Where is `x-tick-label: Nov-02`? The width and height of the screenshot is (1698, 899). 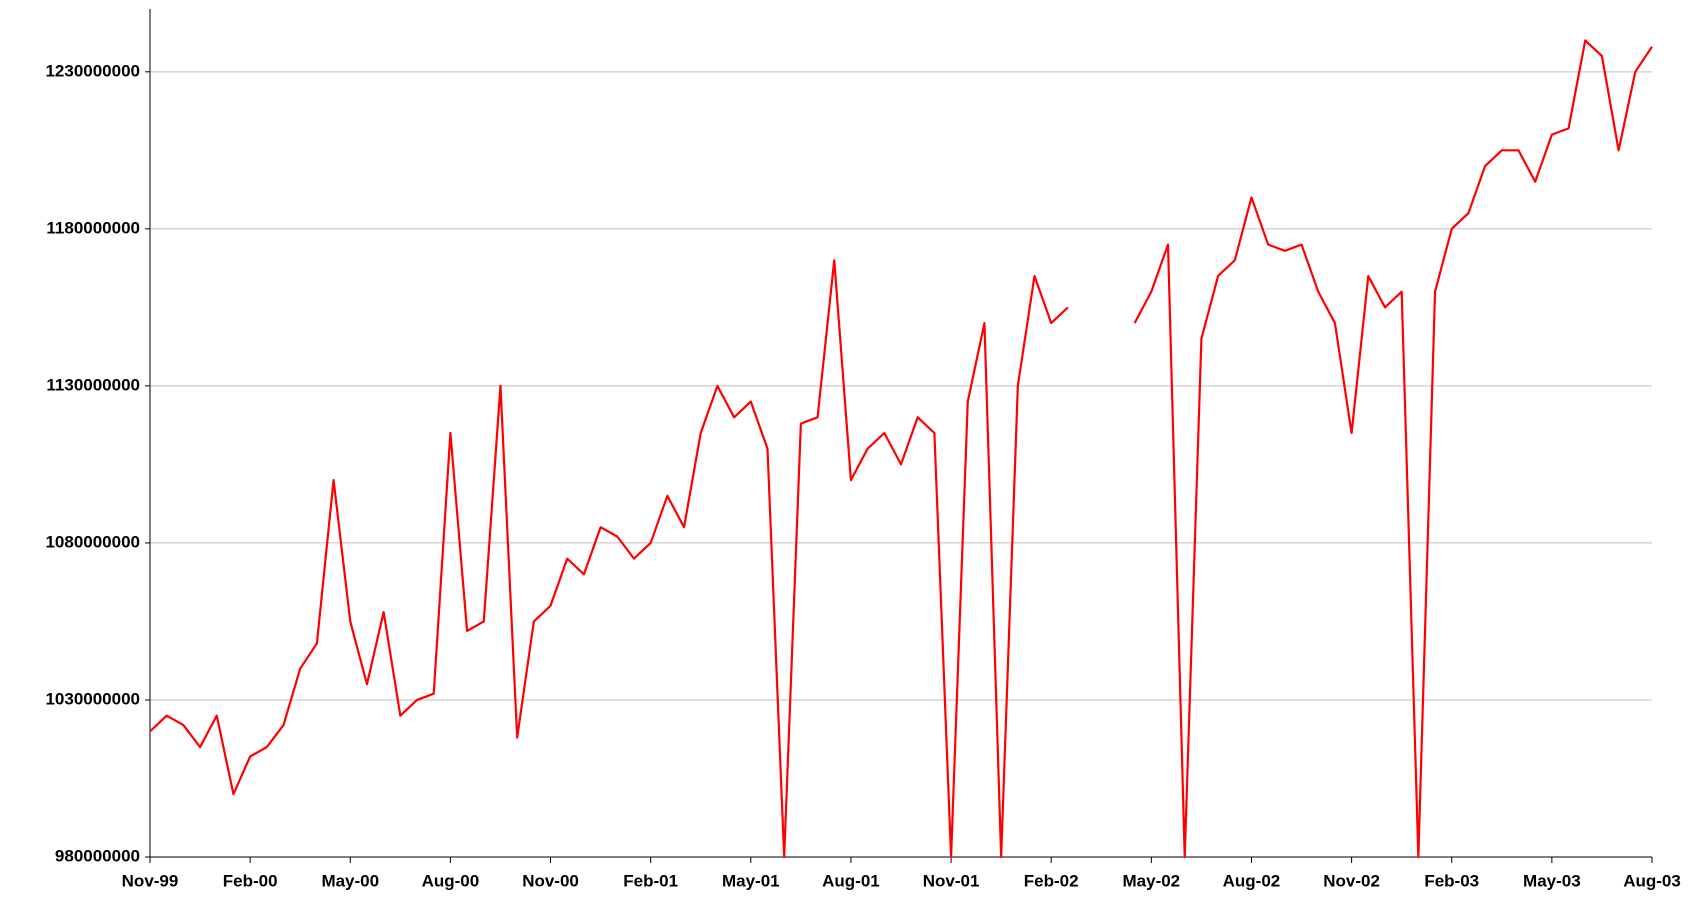 x-tick-label: Nov-02 is located at coordinates (1351, 880).